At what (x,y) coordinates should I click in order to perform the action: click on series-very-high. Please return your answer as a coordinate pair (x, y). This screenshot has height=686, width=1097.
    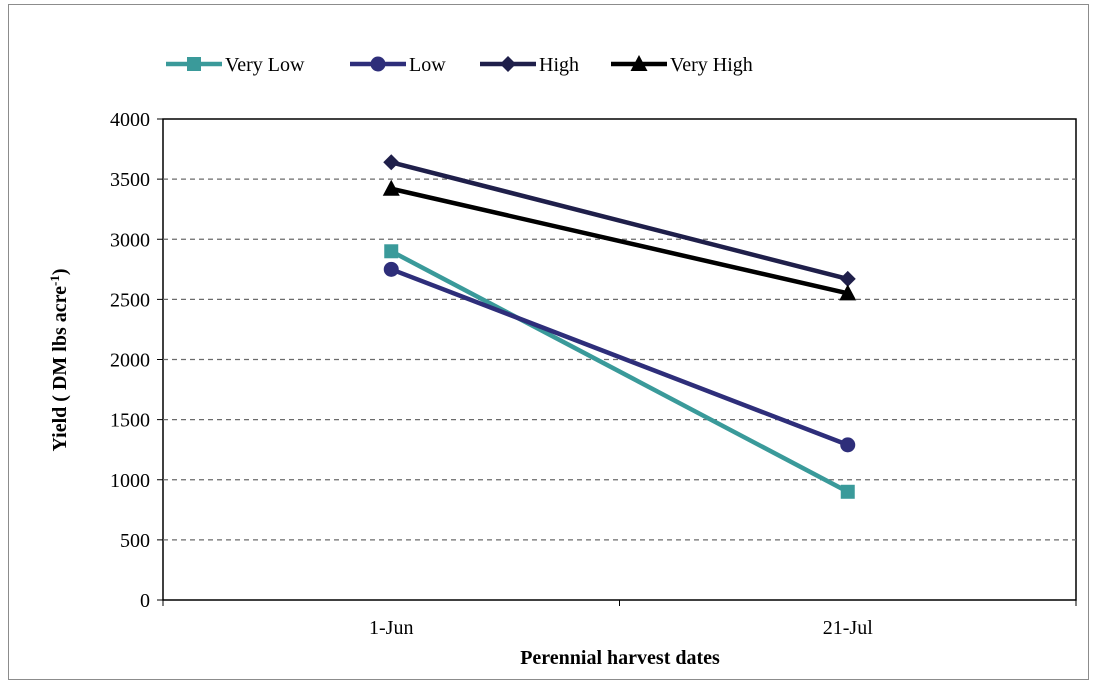
    Looking at the image, I should click on (619, 240).